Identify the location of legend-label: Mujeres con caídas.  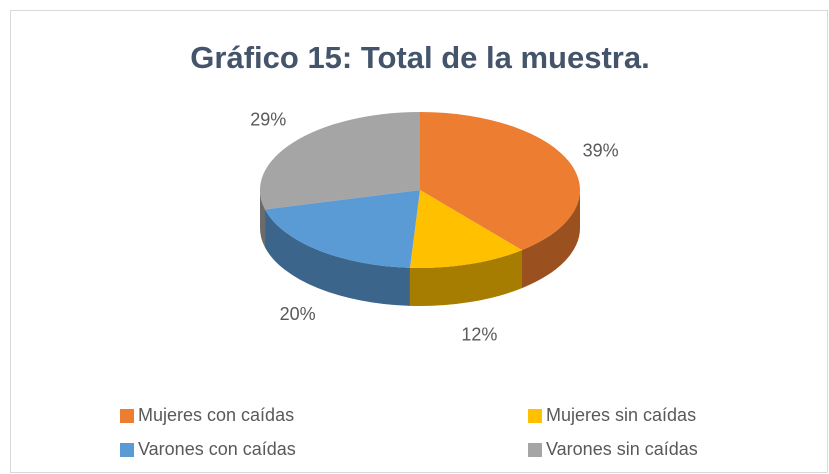
(216, 415).